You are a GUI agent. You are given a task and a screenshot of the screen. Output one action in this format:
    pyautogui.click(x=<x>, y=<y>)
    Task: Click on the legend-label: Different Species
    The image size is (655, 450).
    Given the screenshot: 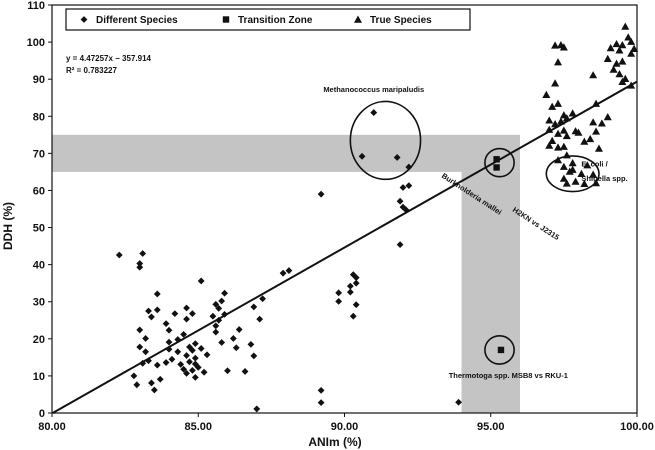 What is the action you would take?
    pyautogui.click(x=137, y=20)
    